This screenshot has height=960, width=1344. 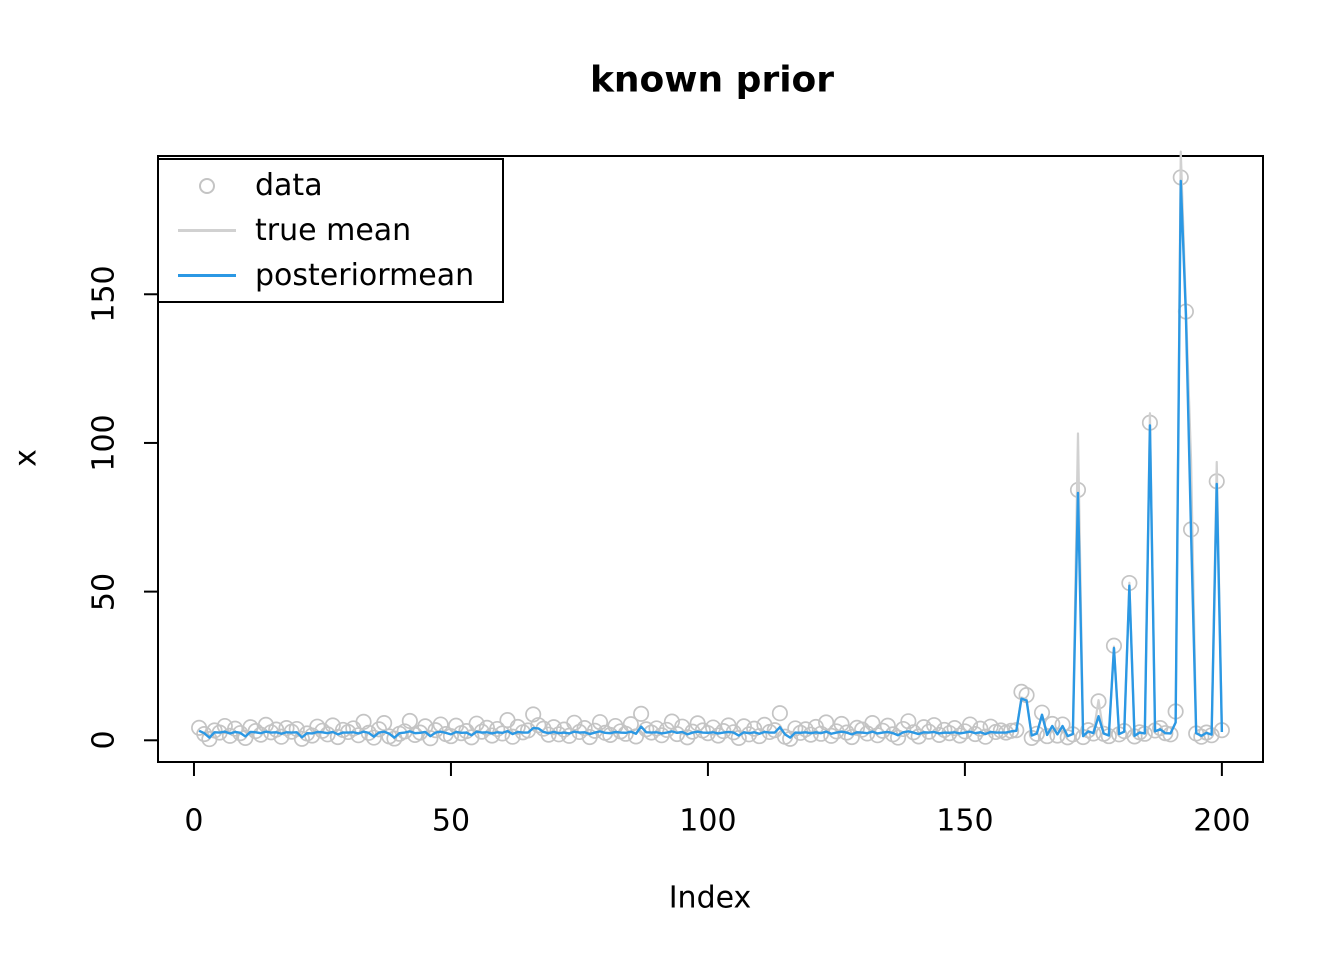 What do you see at coordinates (330, 186) in the screenshot?
I see `legend-item-data: data` at bounding box center [330, 186].